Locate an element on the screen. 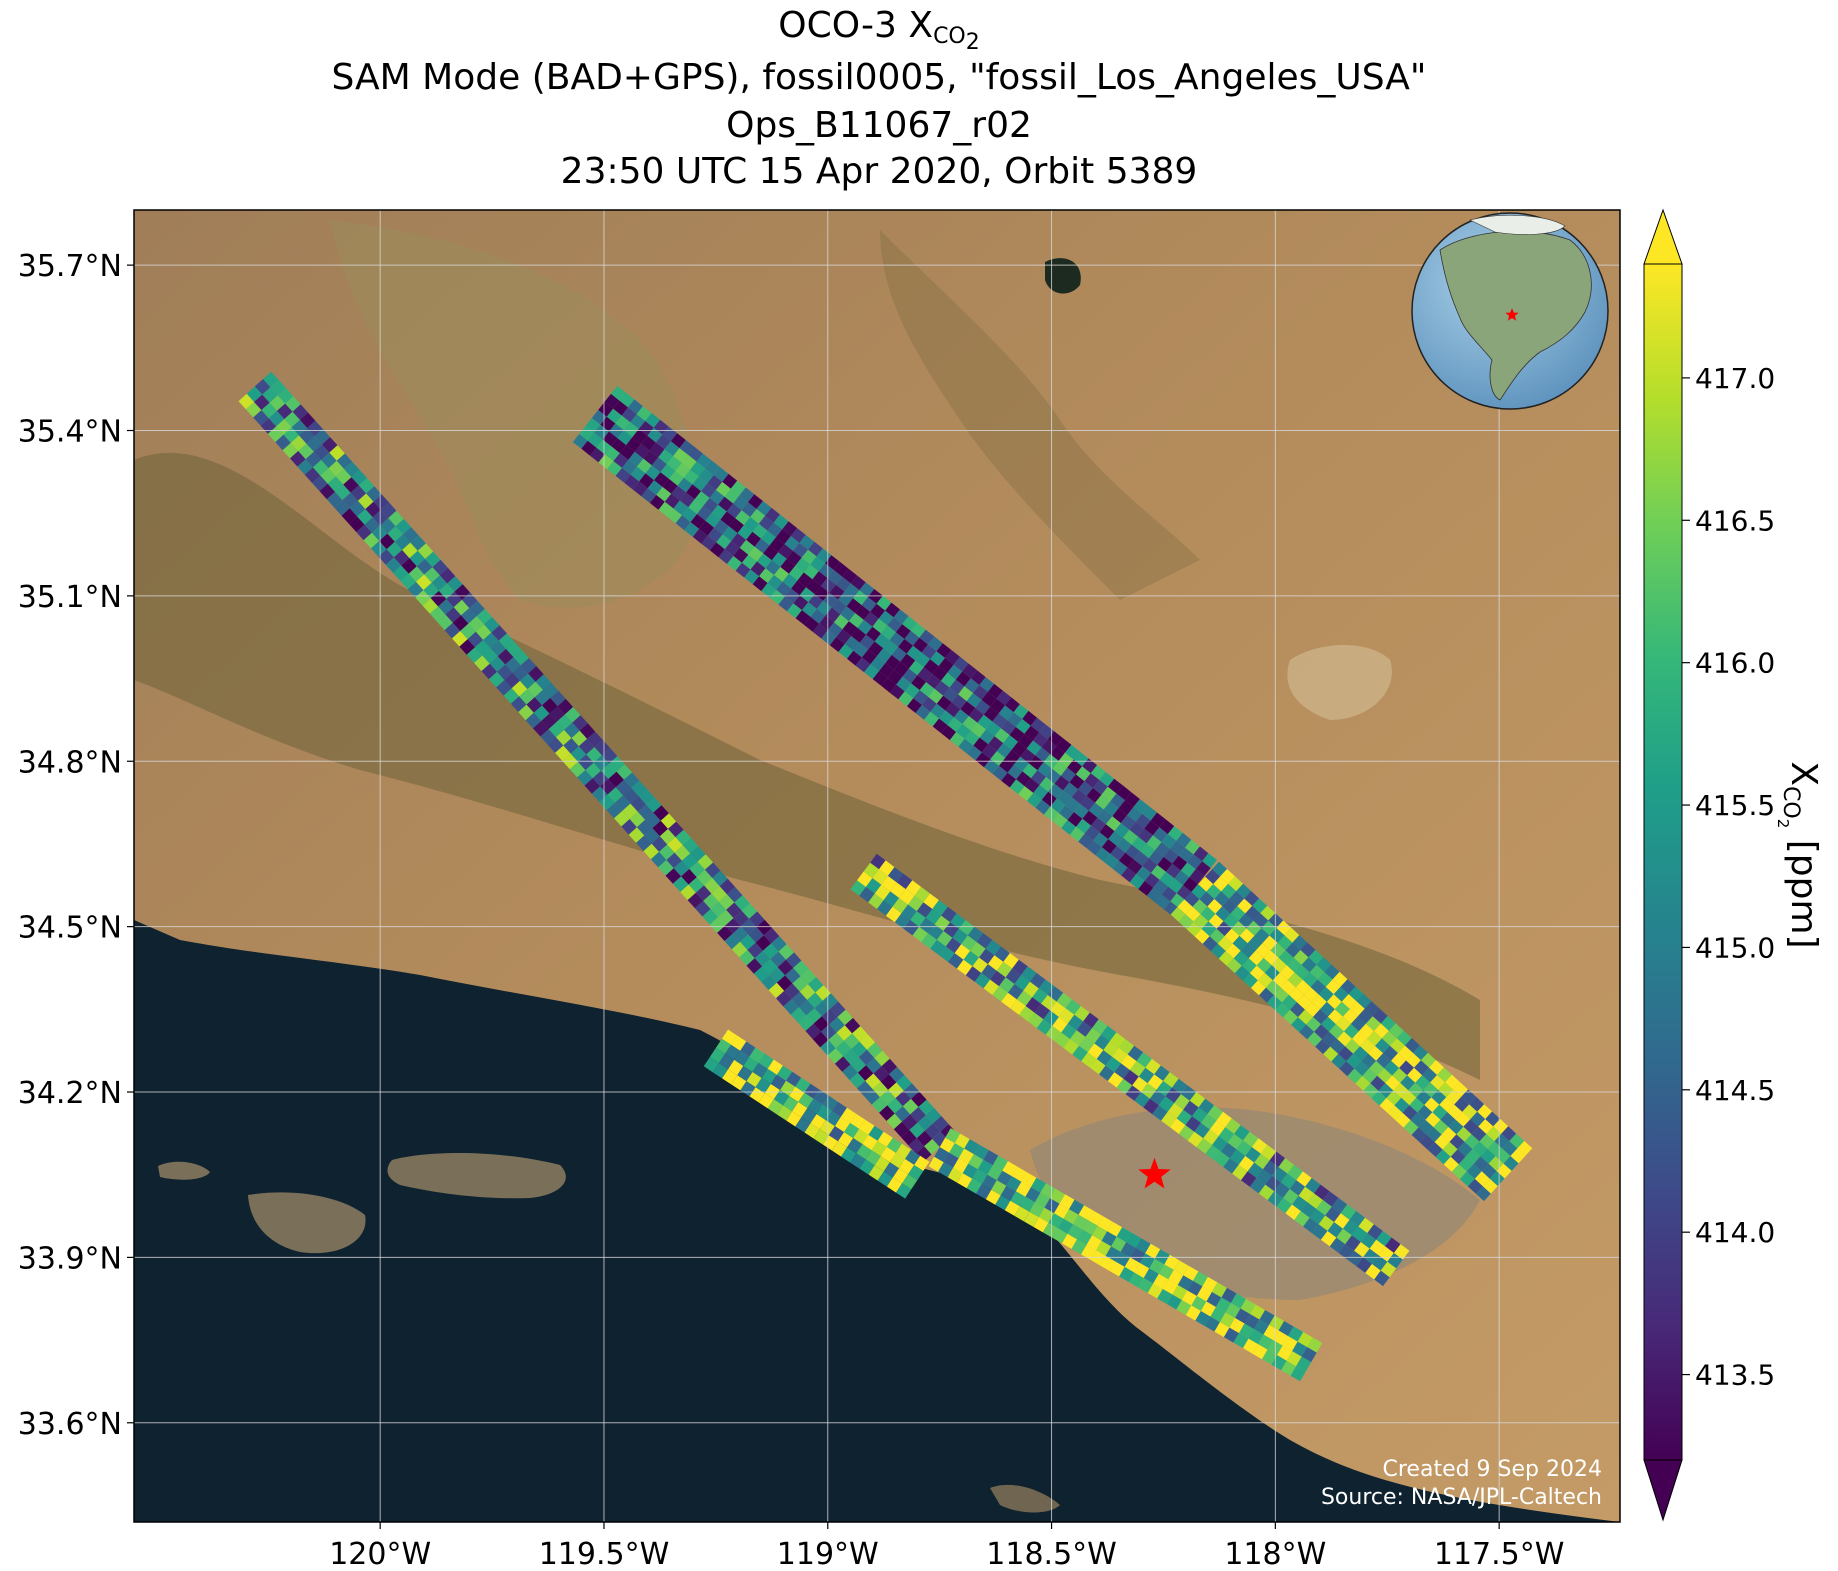  globe-arctic is located at coordinates (1517, 224).